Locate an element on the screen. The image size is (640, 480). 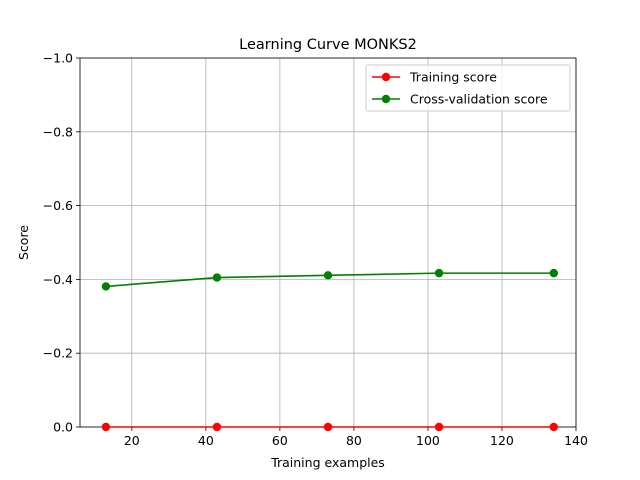
x-tick-label: 60 is located at coordinates (280, 440).